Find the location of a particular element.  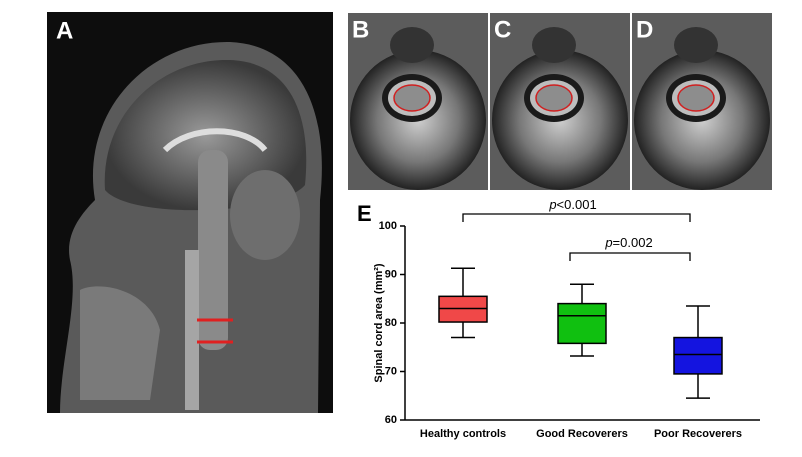

mri-axial: D is located at coordinates (702, 101).